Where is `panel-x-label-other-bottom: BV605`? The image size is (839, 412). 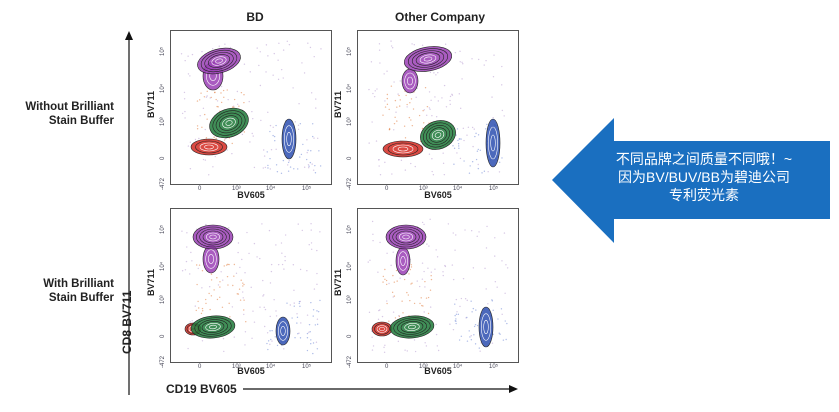
panel-x-label-other-bottom: BV605 is located at coordinates (438, 371).